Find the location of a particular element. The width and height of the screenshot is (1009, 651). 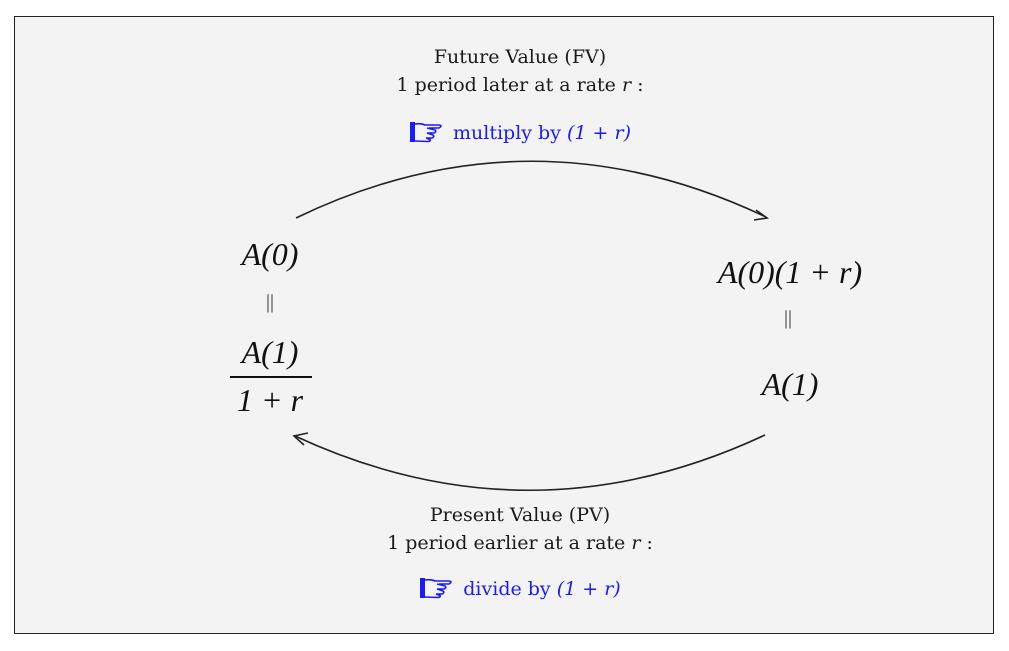

pv-rate-colon: : is located at coordinates (649, 543).